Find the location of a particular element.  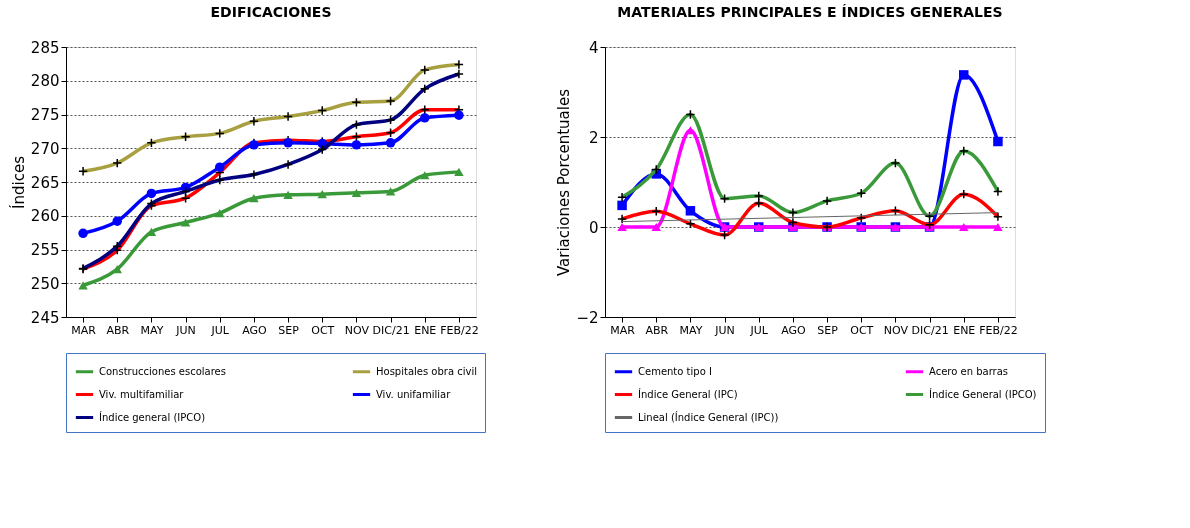

legend-label: Lineal (Índice General (IPC)) is located at coordinates (708, 416).